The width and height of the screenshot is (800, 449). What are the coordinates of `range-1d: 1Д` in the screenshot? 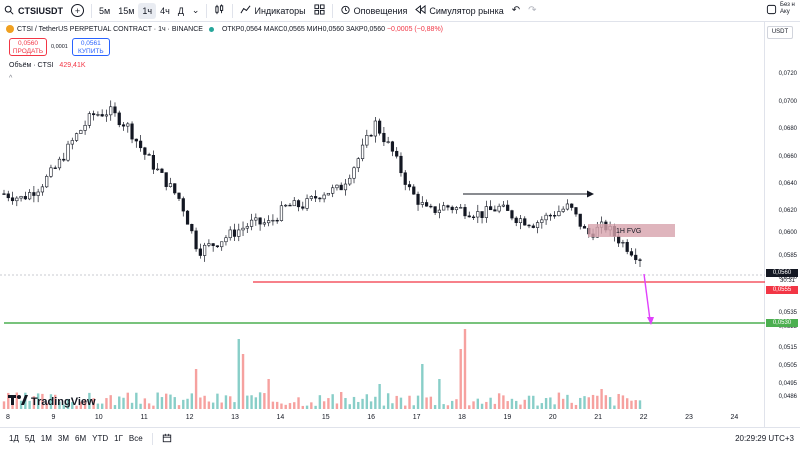 It's located at (14, 438).